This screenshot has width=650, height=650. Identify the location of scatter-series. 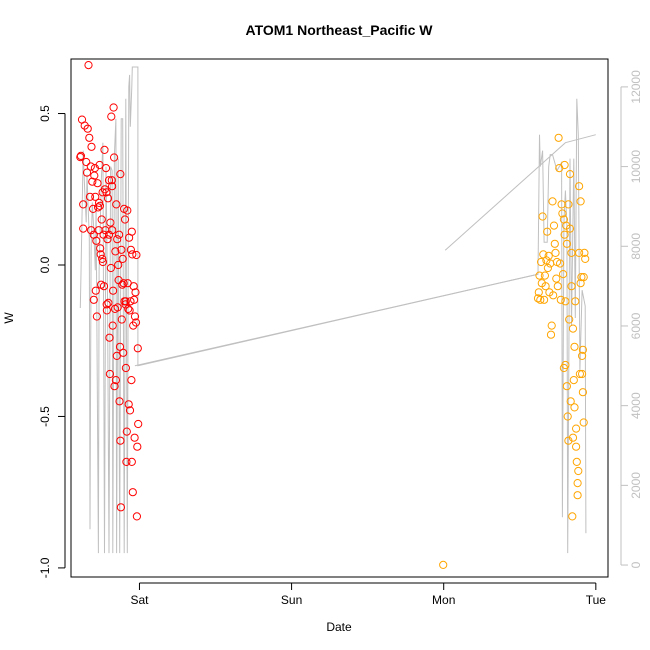
(109, 291).